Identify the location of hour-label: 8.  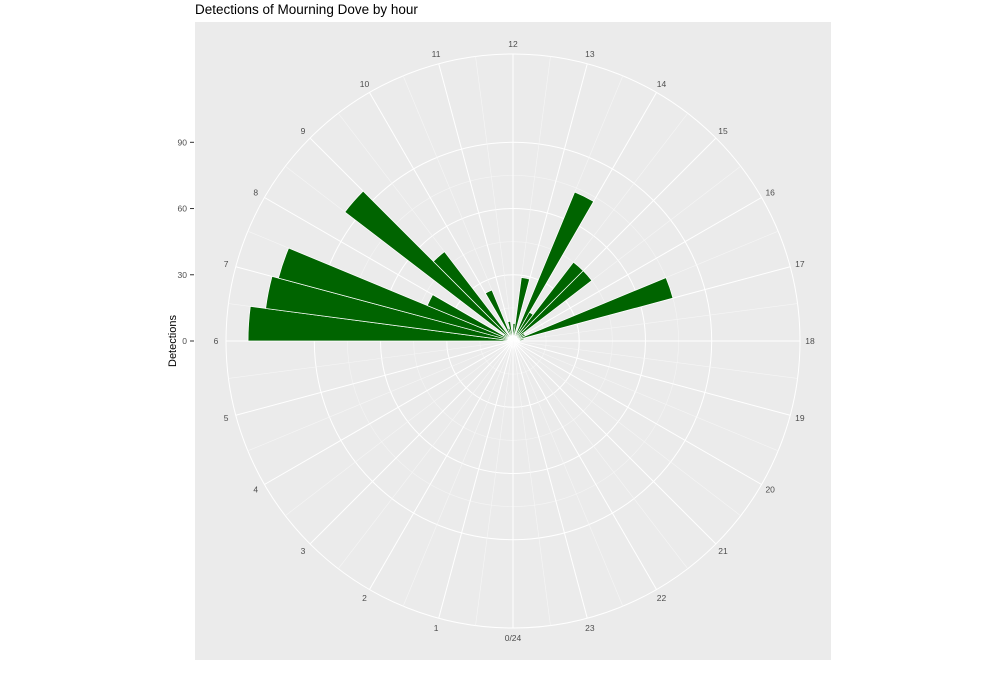
(255, 193).